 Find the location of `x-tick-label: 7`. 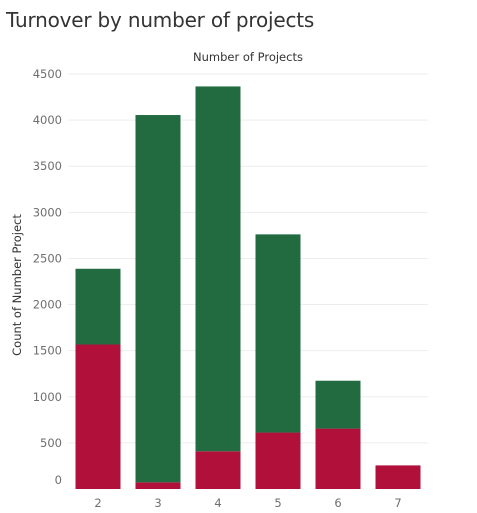

x-tick-label: 7 is located at coordinates (397, 503).